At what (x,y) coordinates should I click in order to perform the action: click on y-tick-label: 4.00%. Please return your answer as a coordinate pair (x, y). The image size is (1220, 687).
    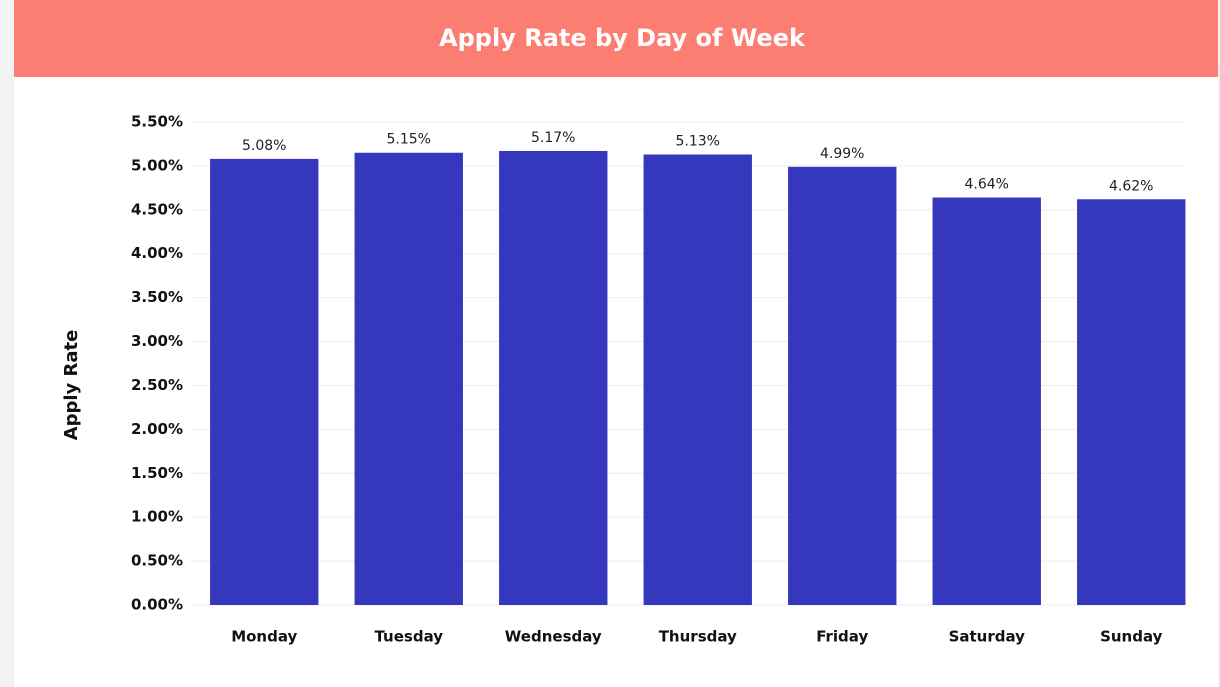
    Looking at the image, I should click on (157, 253).